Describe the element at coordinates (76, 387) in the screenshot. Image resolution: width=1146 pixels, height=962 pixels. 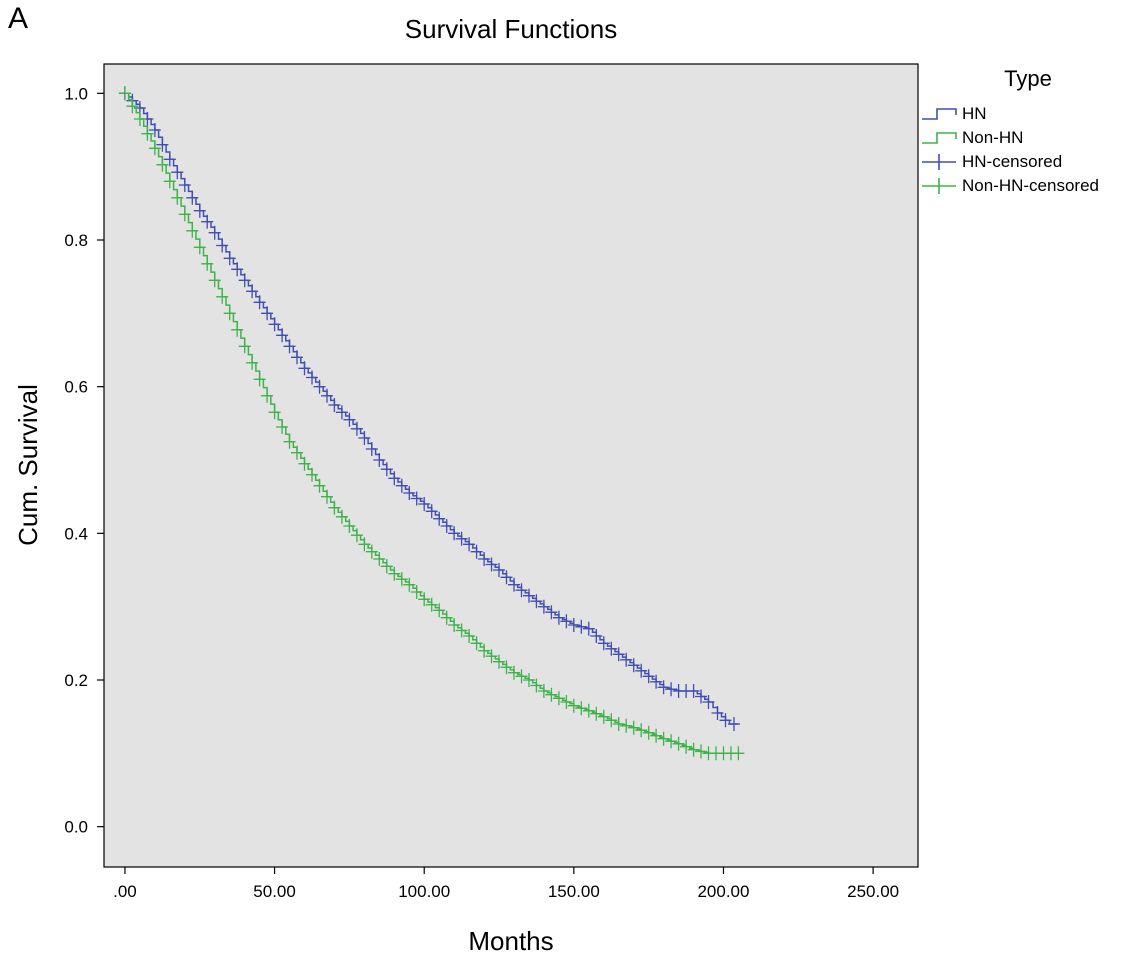
I see `y-tick-label: 0.6` at that location.